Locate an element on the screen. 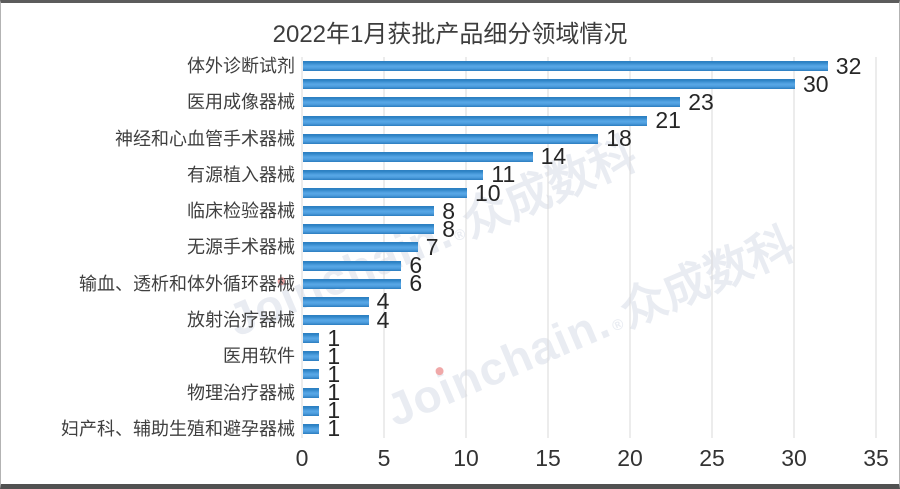  bar-row: 物理治疗器械 1 is located at coordinates (439, 392).